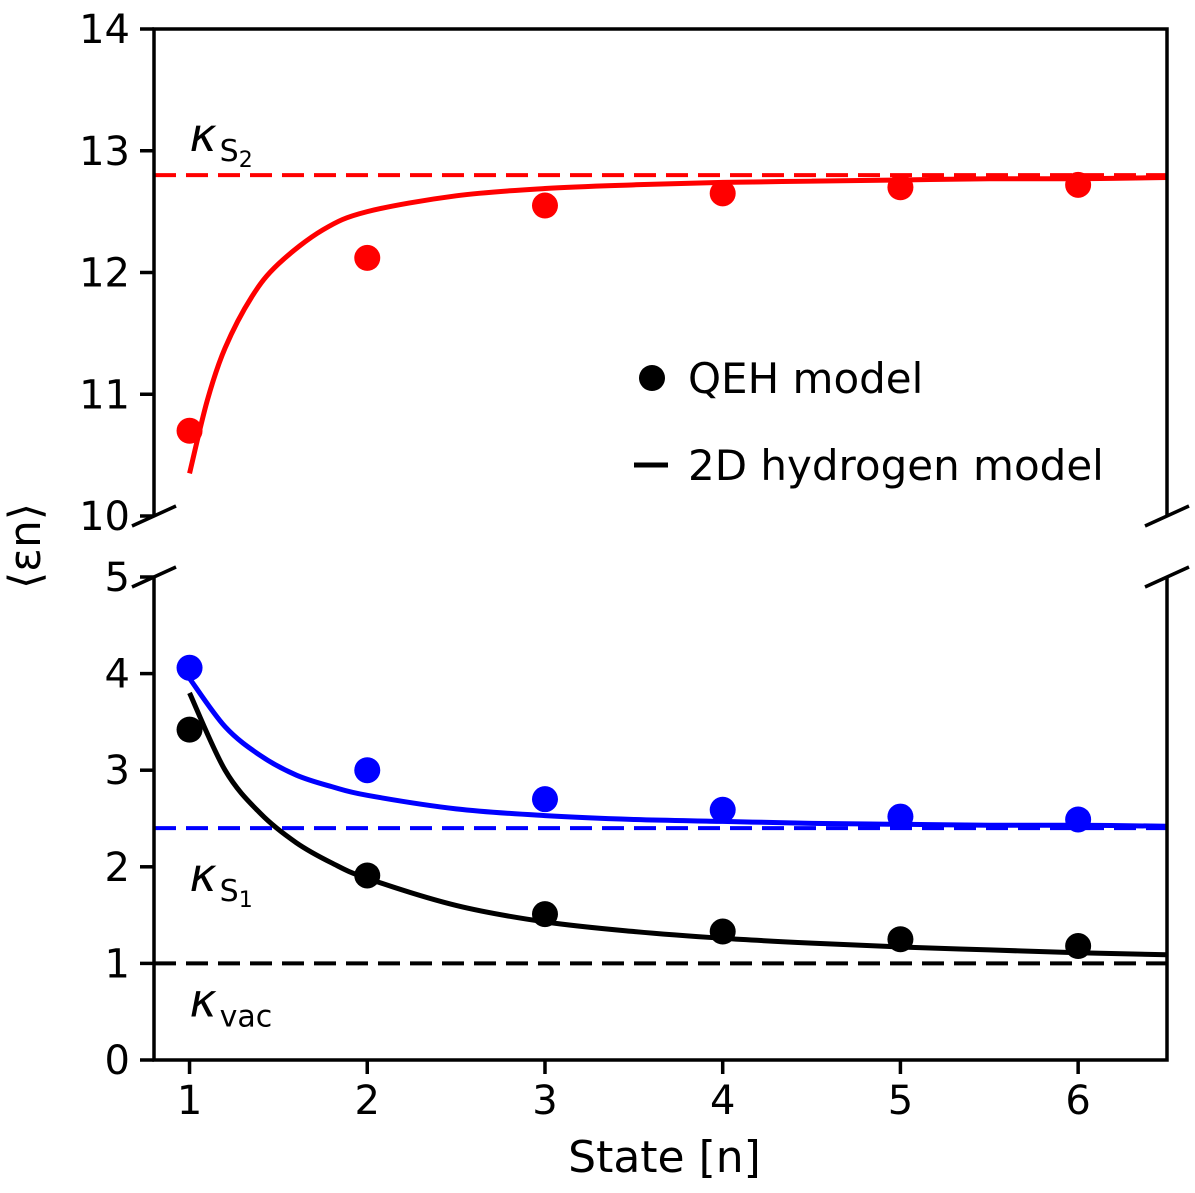 Image resolution: width=1195 pixels, height=1193 pixels. Describe the element at coordinates (652, 378) in the screenshot. I see `legend-marker-point` at that location.